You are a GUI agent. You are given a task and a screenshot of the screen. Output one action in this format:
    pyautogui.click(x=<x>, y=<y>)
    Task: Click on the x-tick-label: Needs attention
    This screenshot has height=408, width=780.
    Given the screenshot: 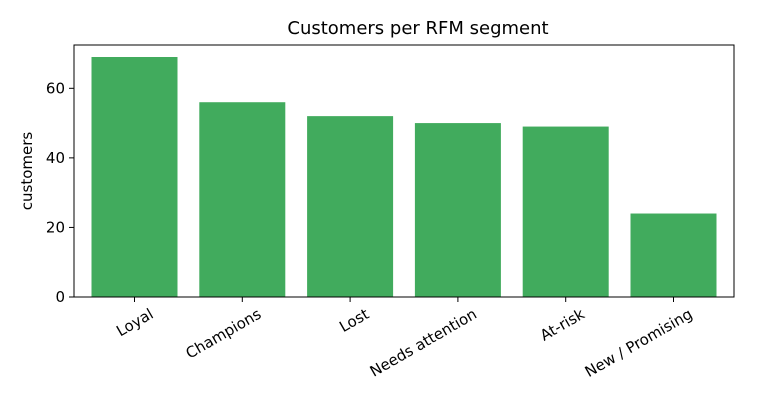 What is the action you would take?
    pyautogui.click(x=423, y=343)
    